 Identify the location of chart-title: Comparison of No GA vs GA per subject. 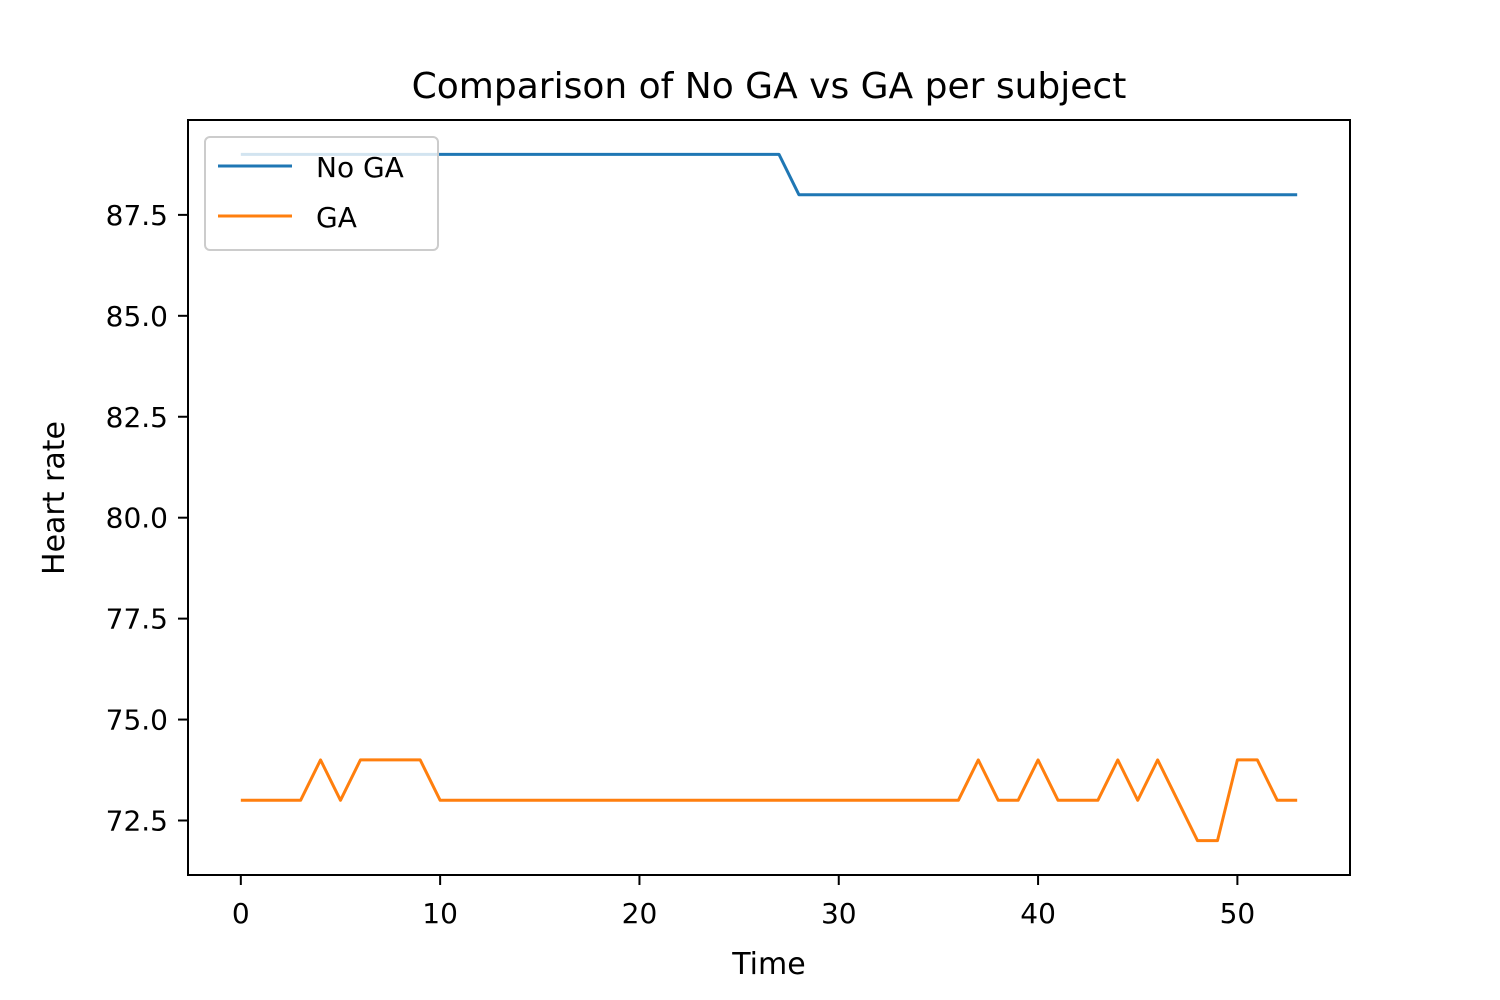
(769, 86).